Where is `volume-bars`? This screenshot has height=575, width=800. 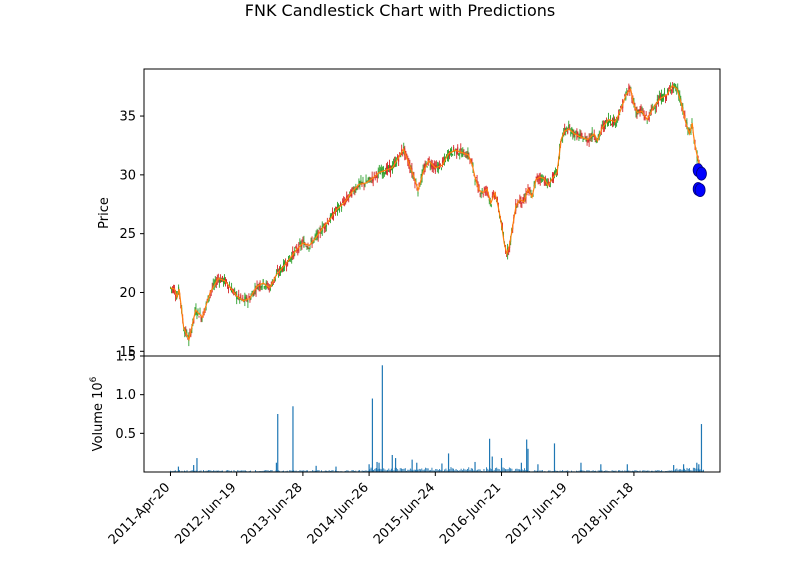
volume-bars is located at coordinates (437, 418).